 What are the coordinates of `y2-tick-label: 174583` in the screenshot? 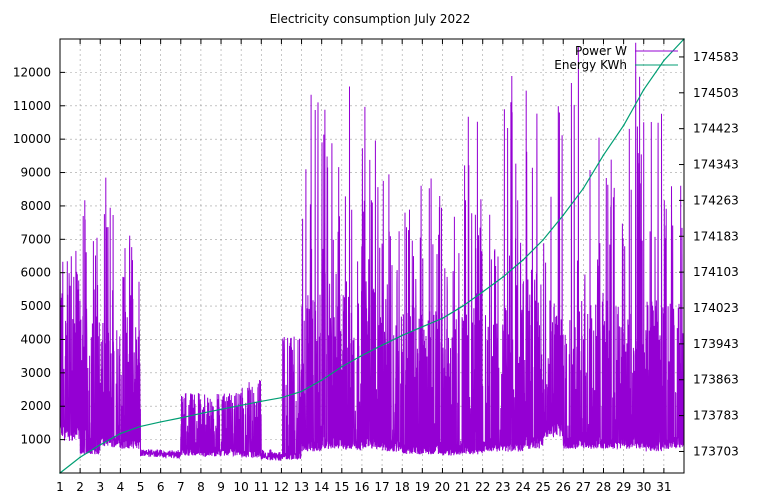 It's located at (716, 57).